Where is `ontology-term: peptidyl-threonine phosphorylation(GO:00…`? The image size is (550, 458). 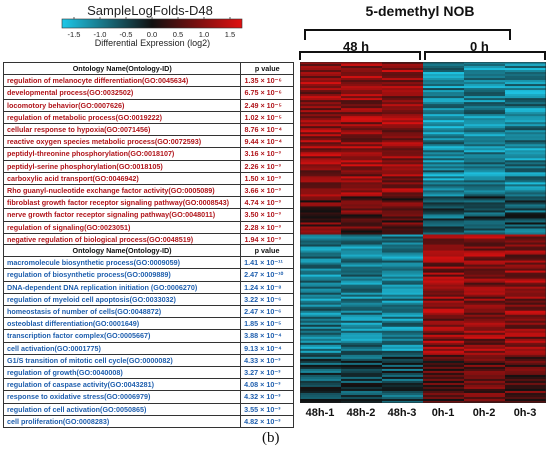
ontology-term: peptidyl-threonine phosphorylation(GO:00… is located at coordinates (122, 154).